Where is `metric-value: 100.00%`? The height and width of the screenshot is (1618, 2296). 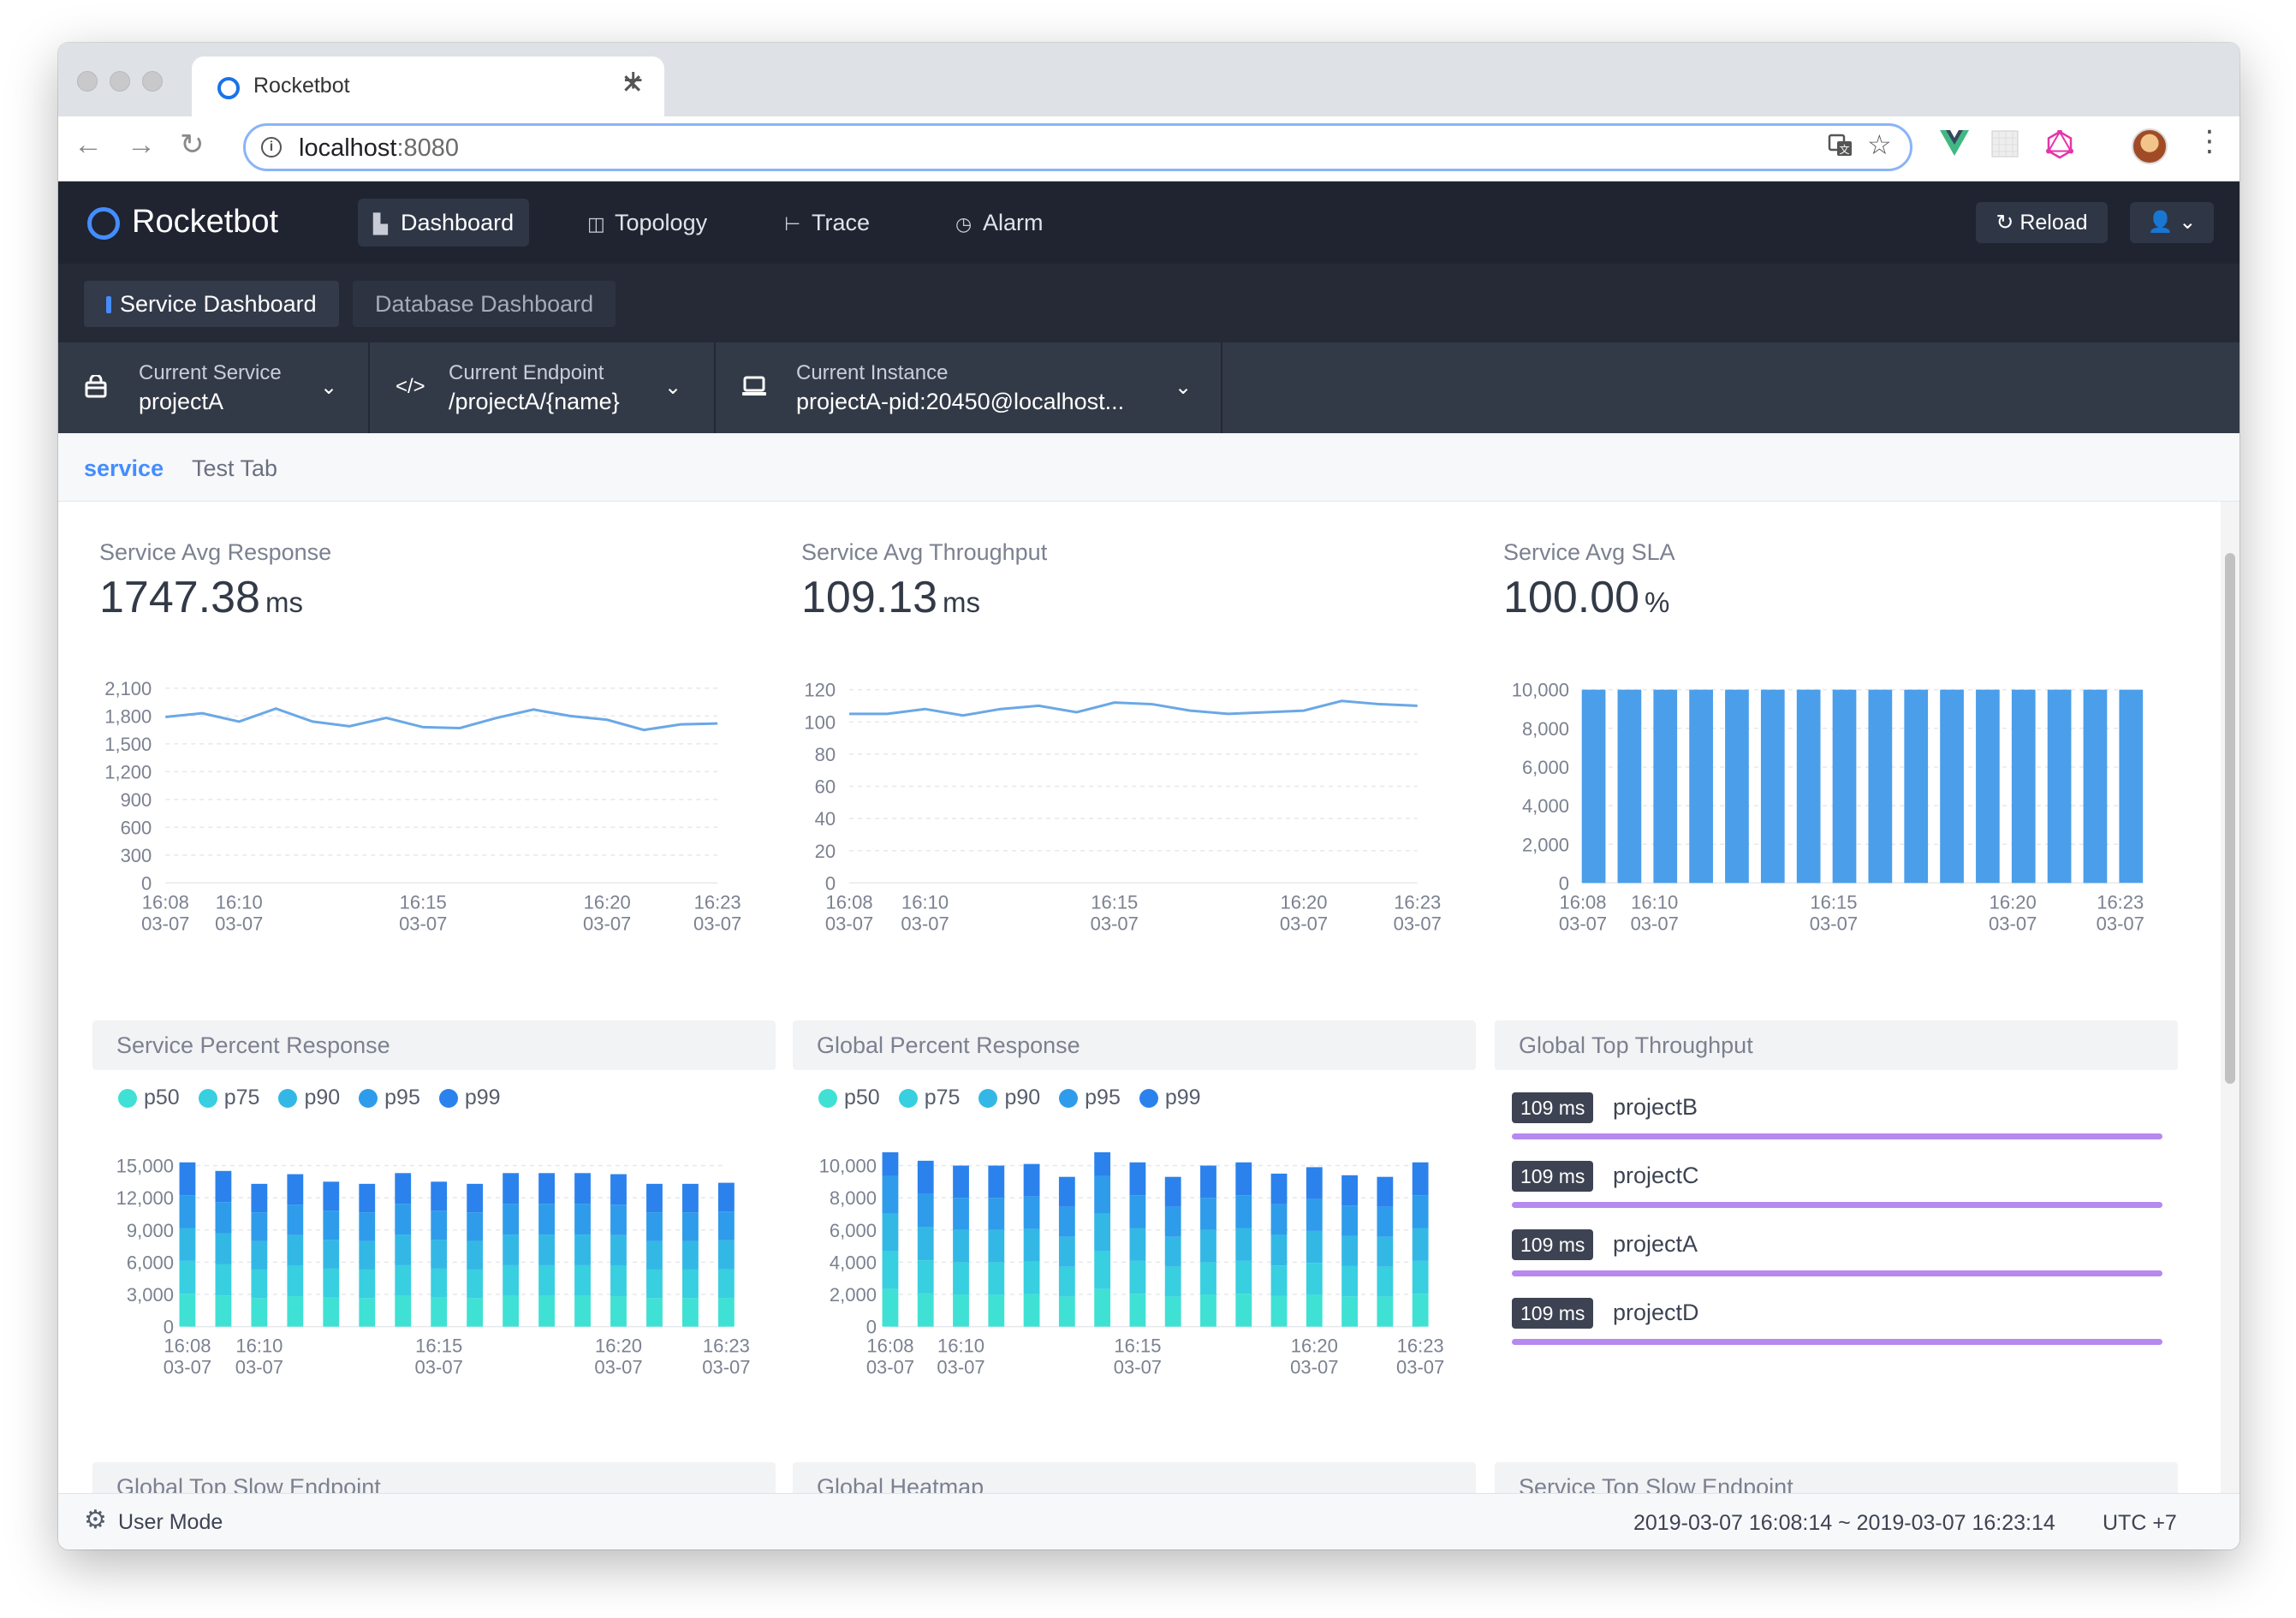
metric-value: 100.00% is located at coordinates (1586, 598).